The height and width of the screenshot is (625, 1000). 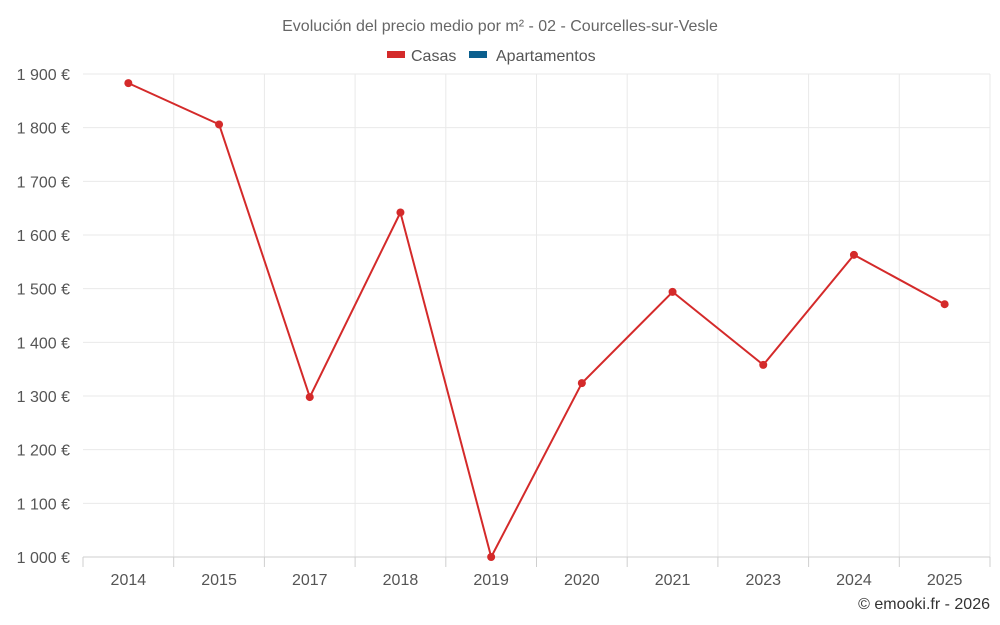 What do you see at coordinates (401, 580) in the screenshot?
I see `x-tick-label: 2018` at bounding box center [401, 580].